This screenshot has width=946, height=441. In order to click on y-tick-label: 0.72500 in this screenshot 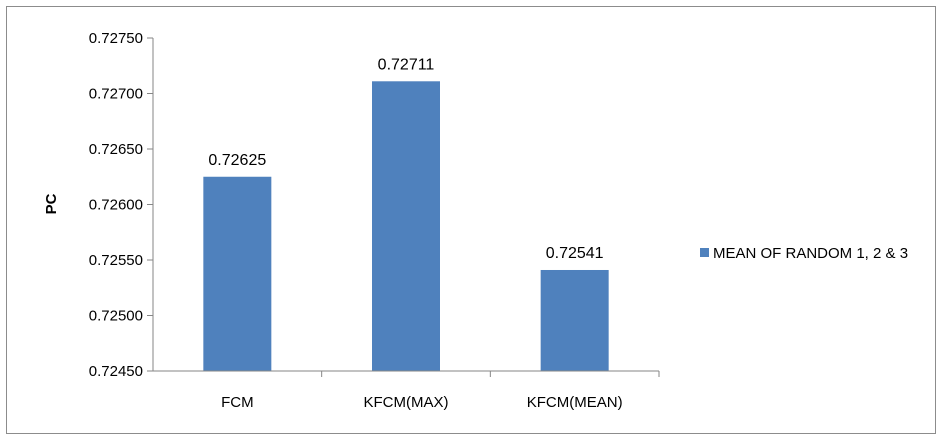, I will do `click(116, 316)`.